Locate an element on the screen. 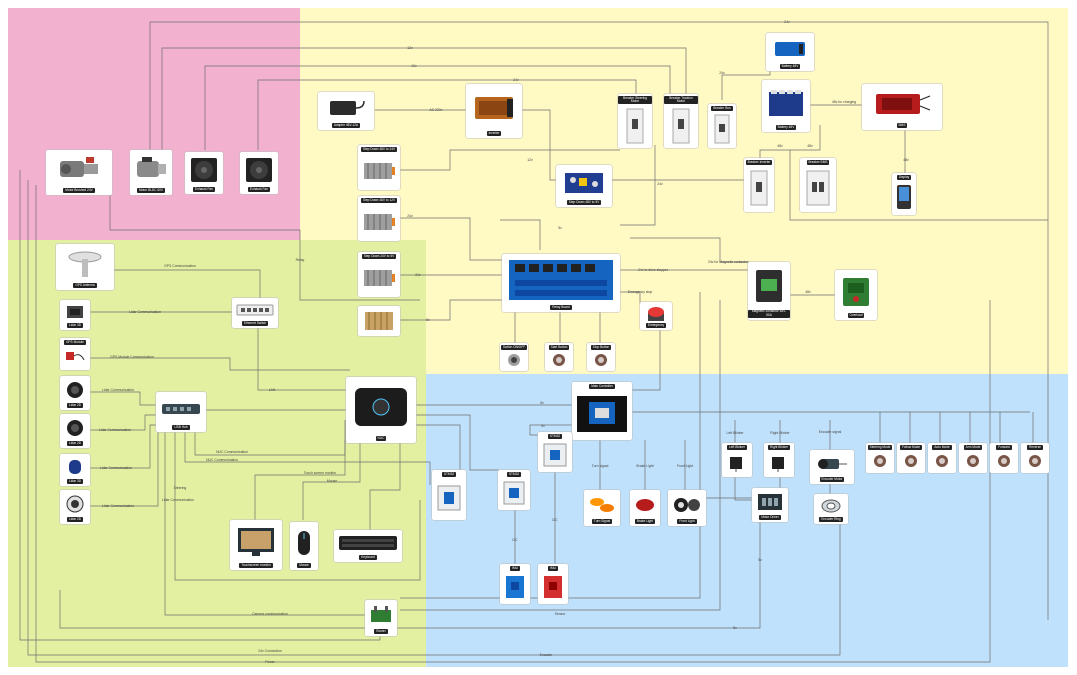 The width and height of the screenshot is (1077, 675). main-controller-card: Main Controller is located at coordinates (602, 411).